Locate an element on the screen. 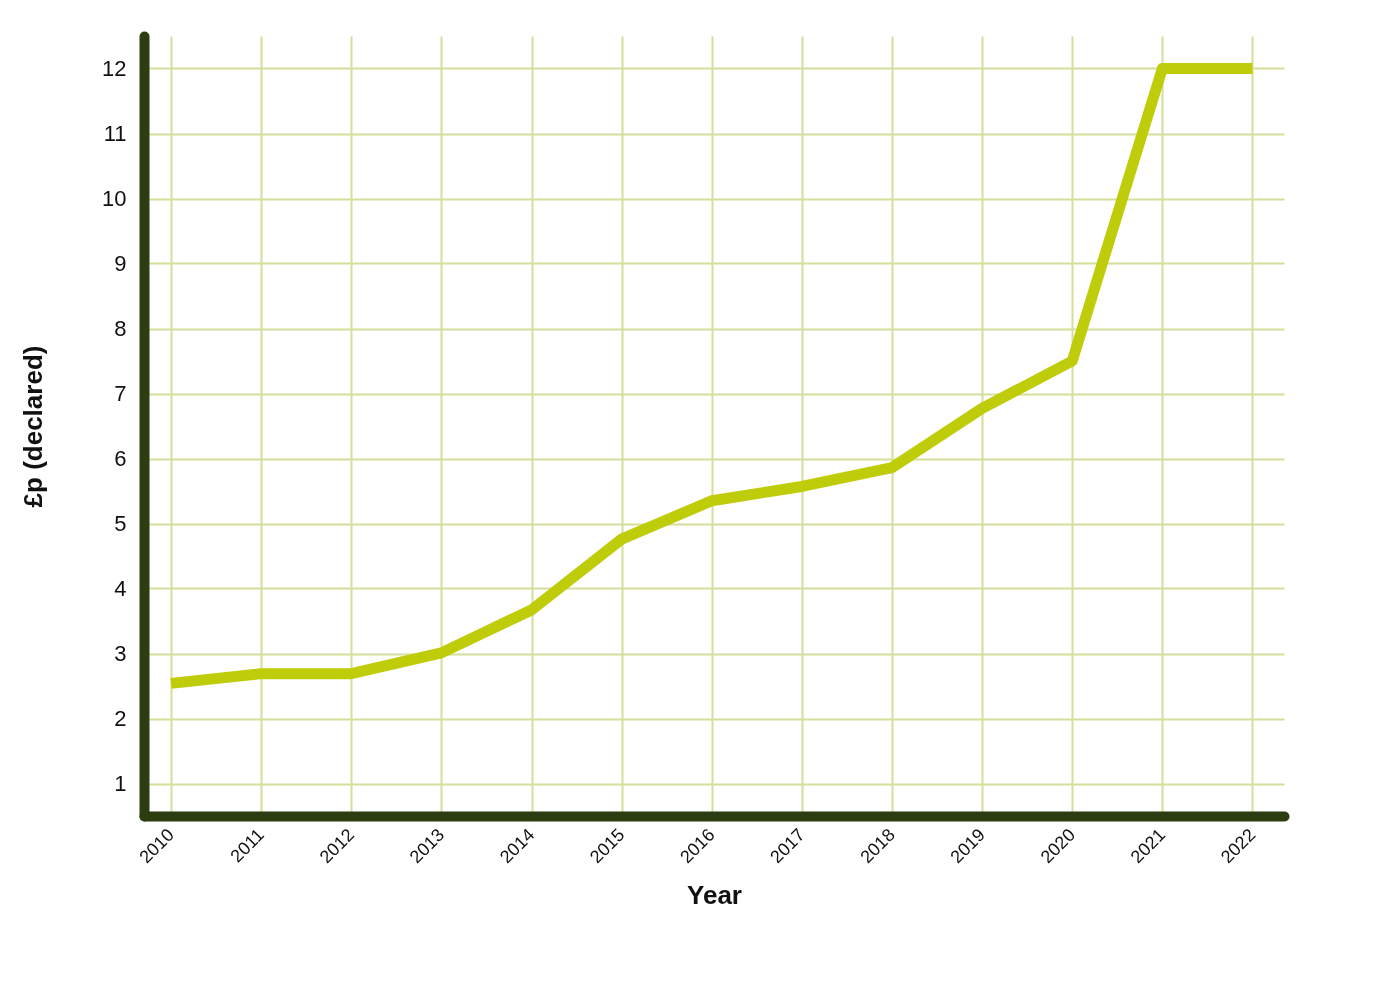 This screenshot has height=1000, width=1400. y-tick-label: 4 is located at coordinates (120, 588).